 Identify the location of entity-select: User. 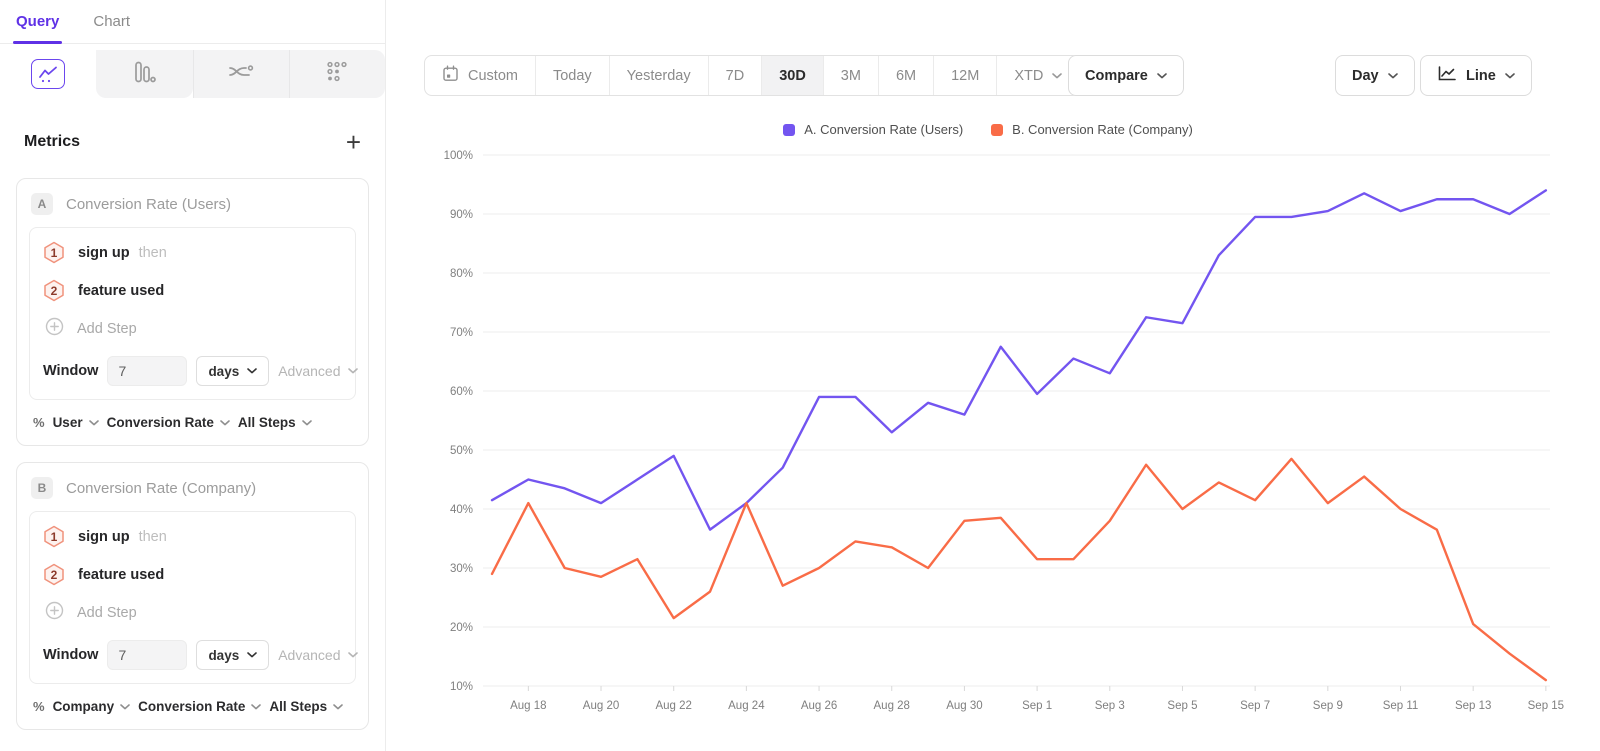
(76, 422).